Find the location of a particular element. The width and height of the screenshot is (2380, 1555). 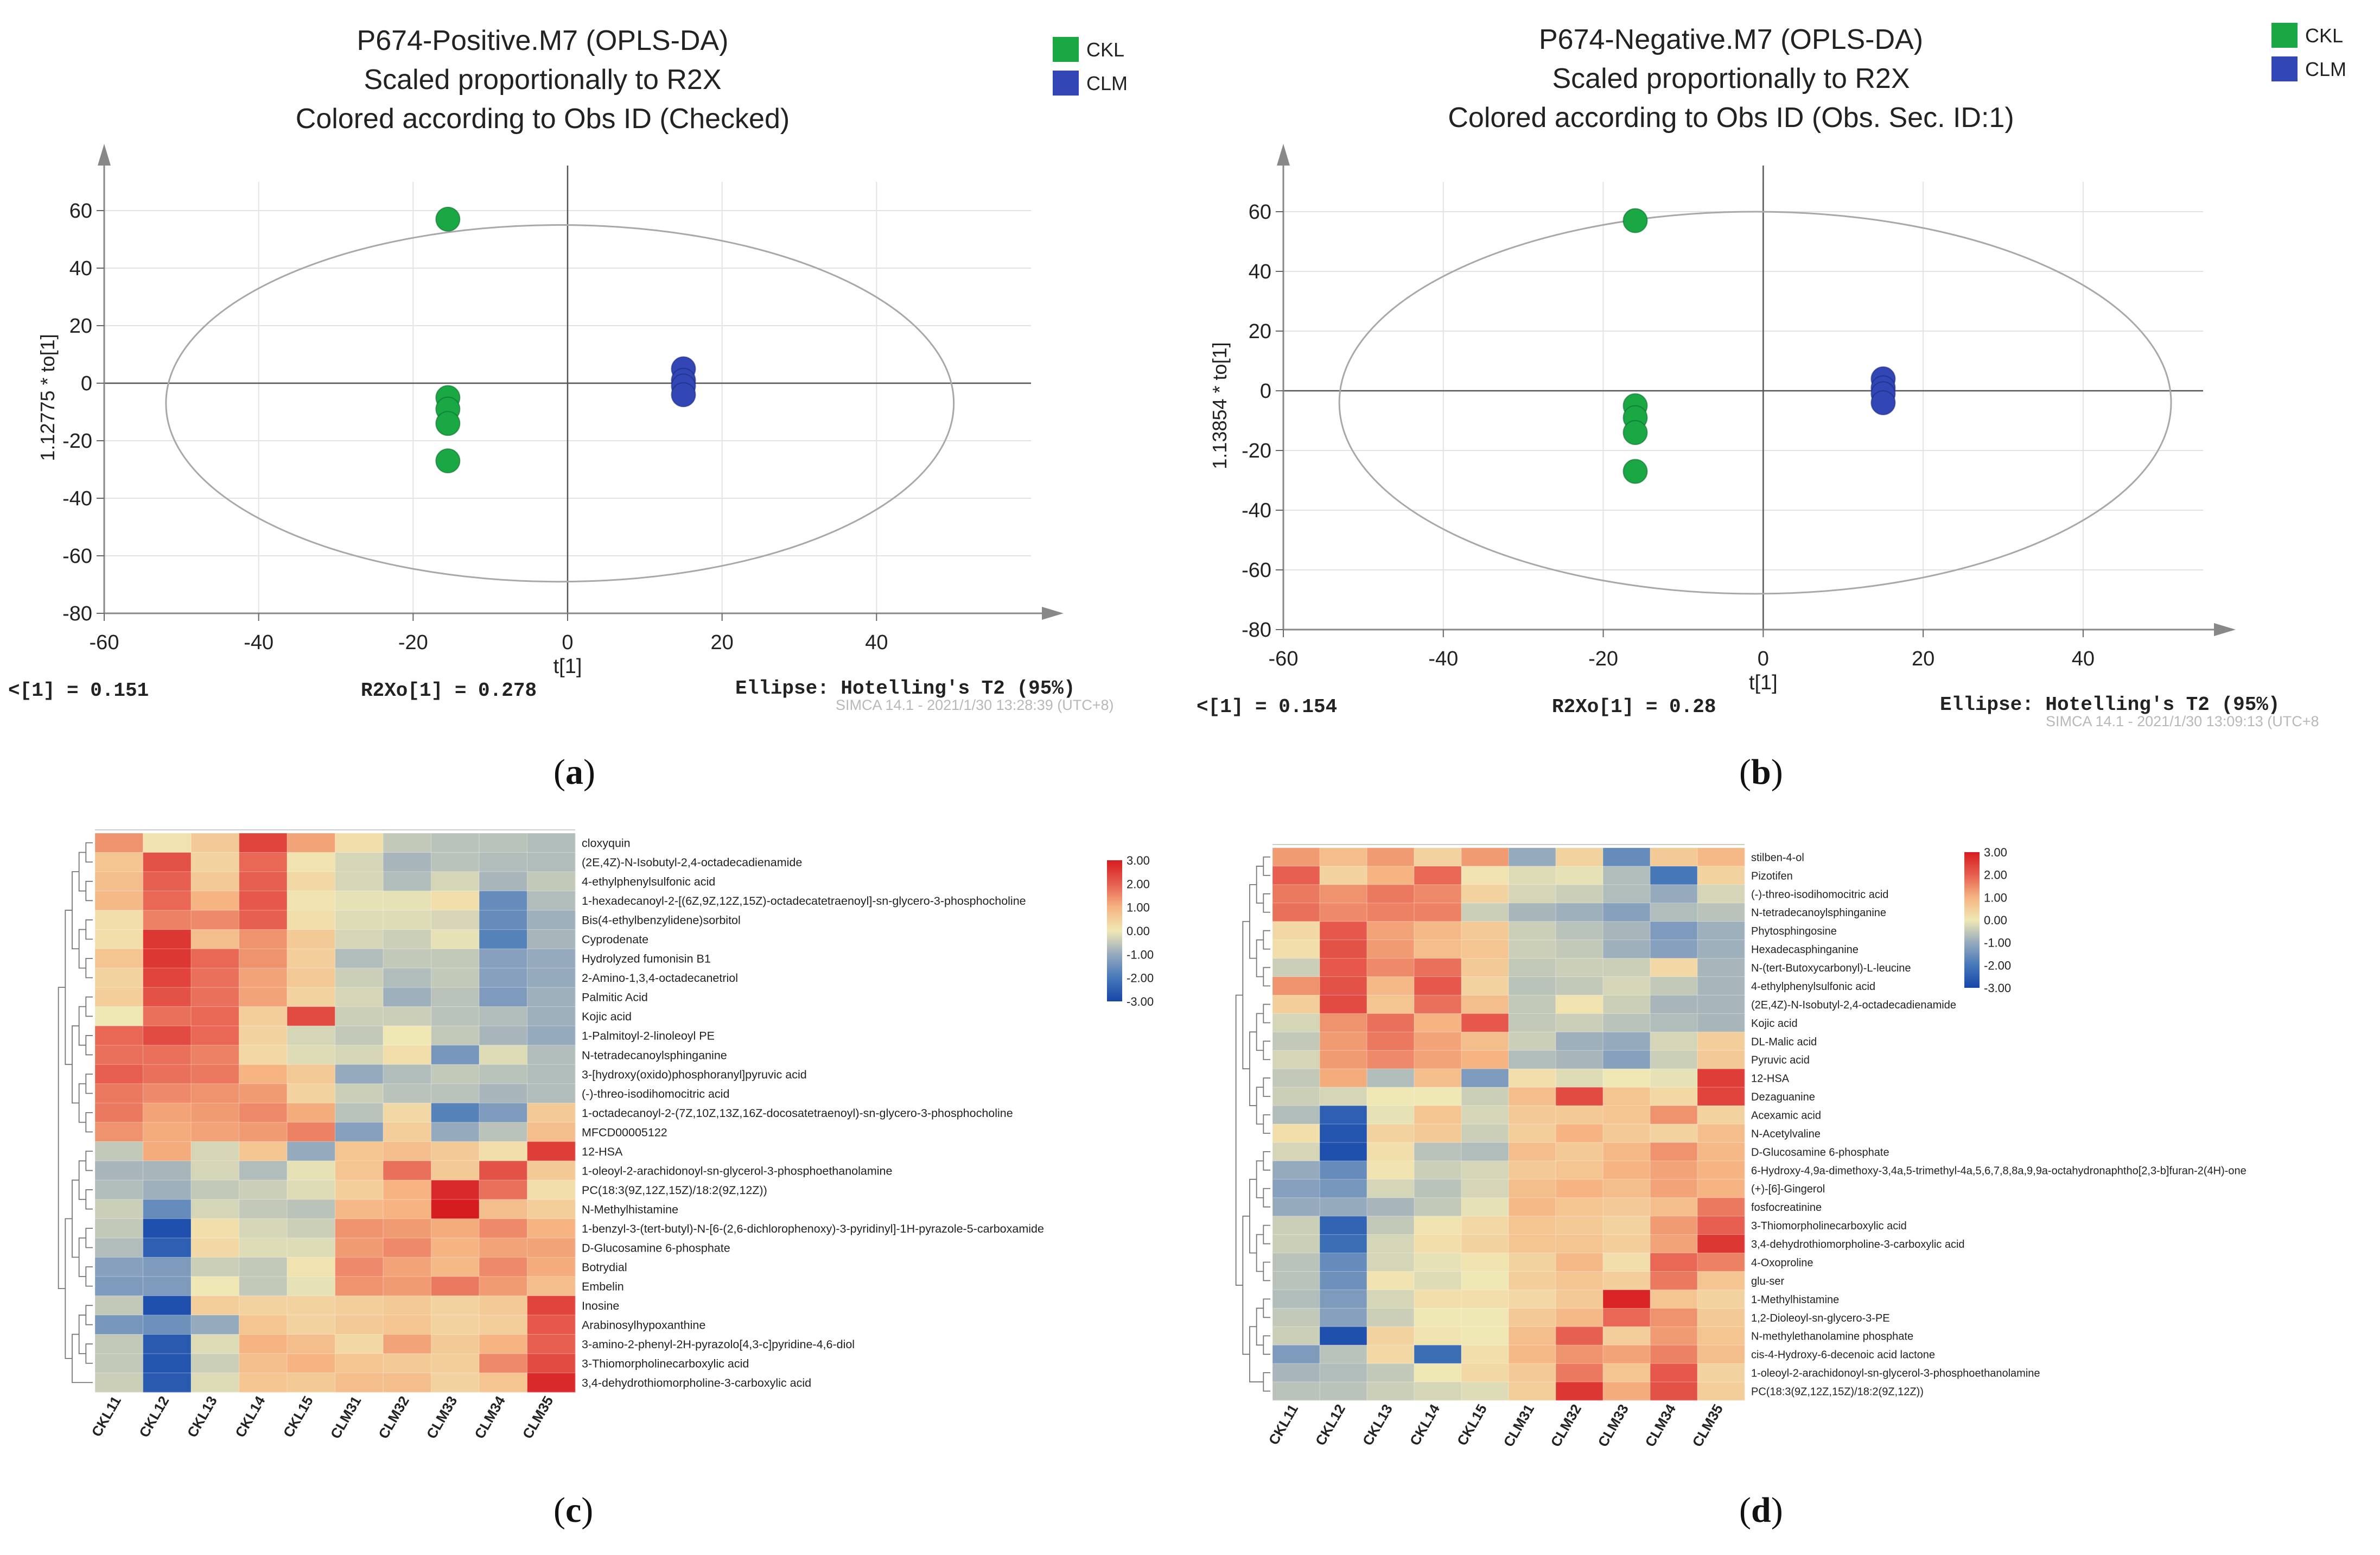

column-label: CLM35 is located at coordinates (1707, 1425).